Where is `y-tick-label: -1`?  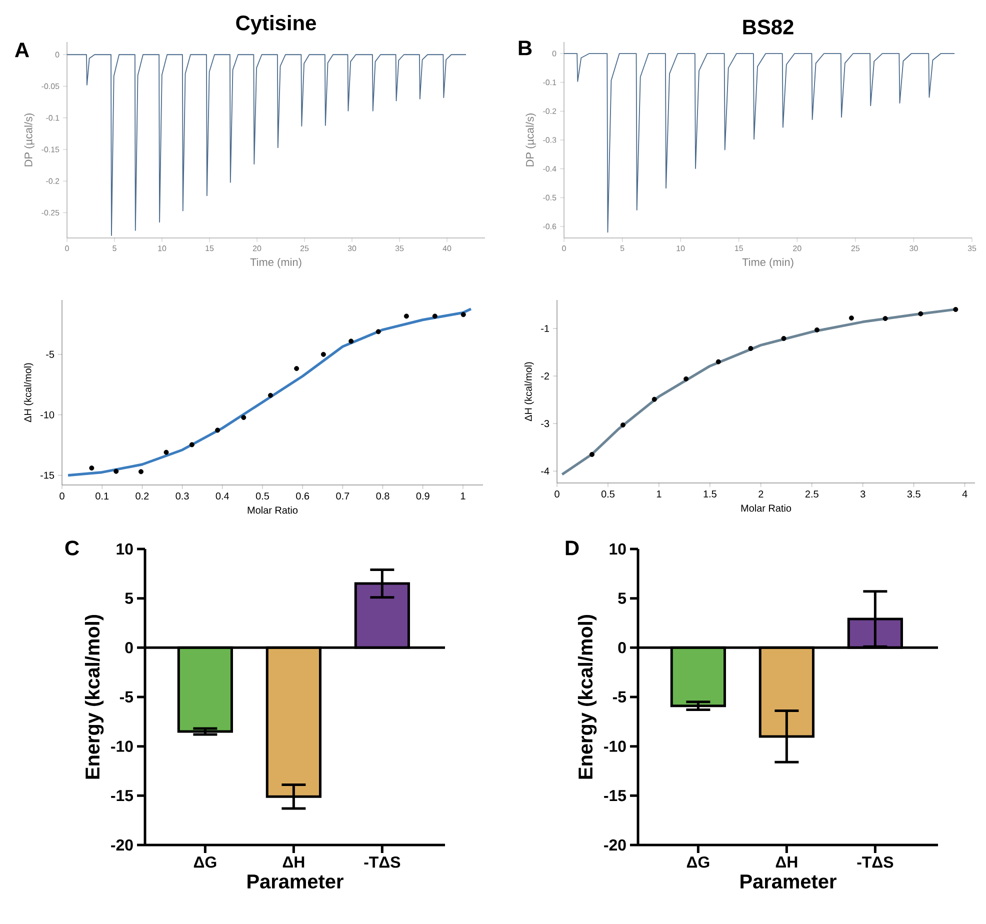
y-tick-label: -1 is located at coordinates (545, 328).